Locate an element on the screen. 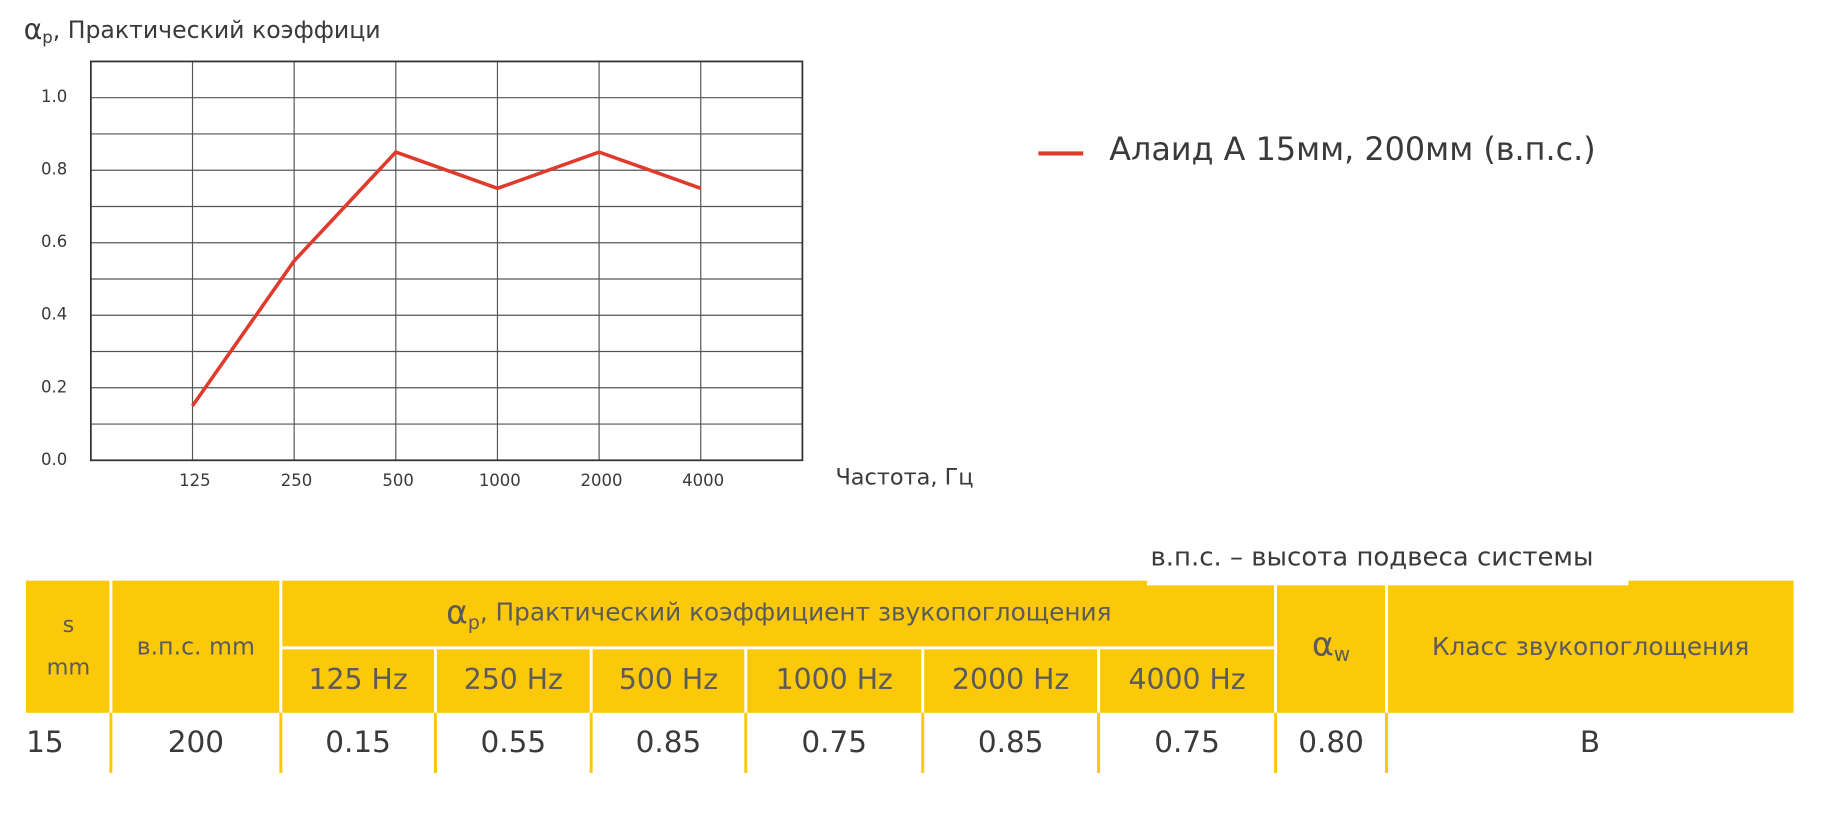  header-class: Класс звукопоглощения is located at coordinates (1590, 646).